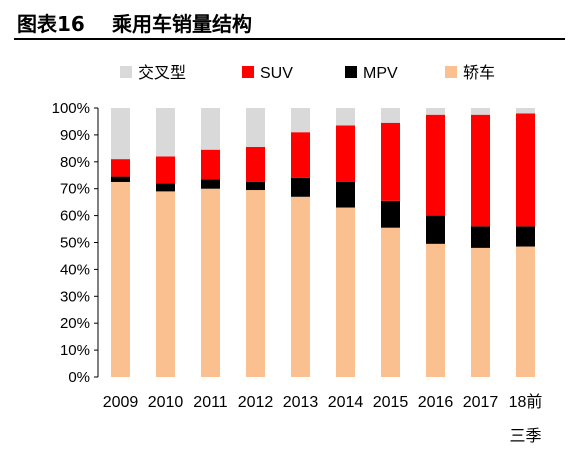 The height and width of the screenshot is (456, 581). Describe the element at coordinates (290, 20) in the screenshot. I see `figure-header: 图表16 乘用车销量结构` at that location.